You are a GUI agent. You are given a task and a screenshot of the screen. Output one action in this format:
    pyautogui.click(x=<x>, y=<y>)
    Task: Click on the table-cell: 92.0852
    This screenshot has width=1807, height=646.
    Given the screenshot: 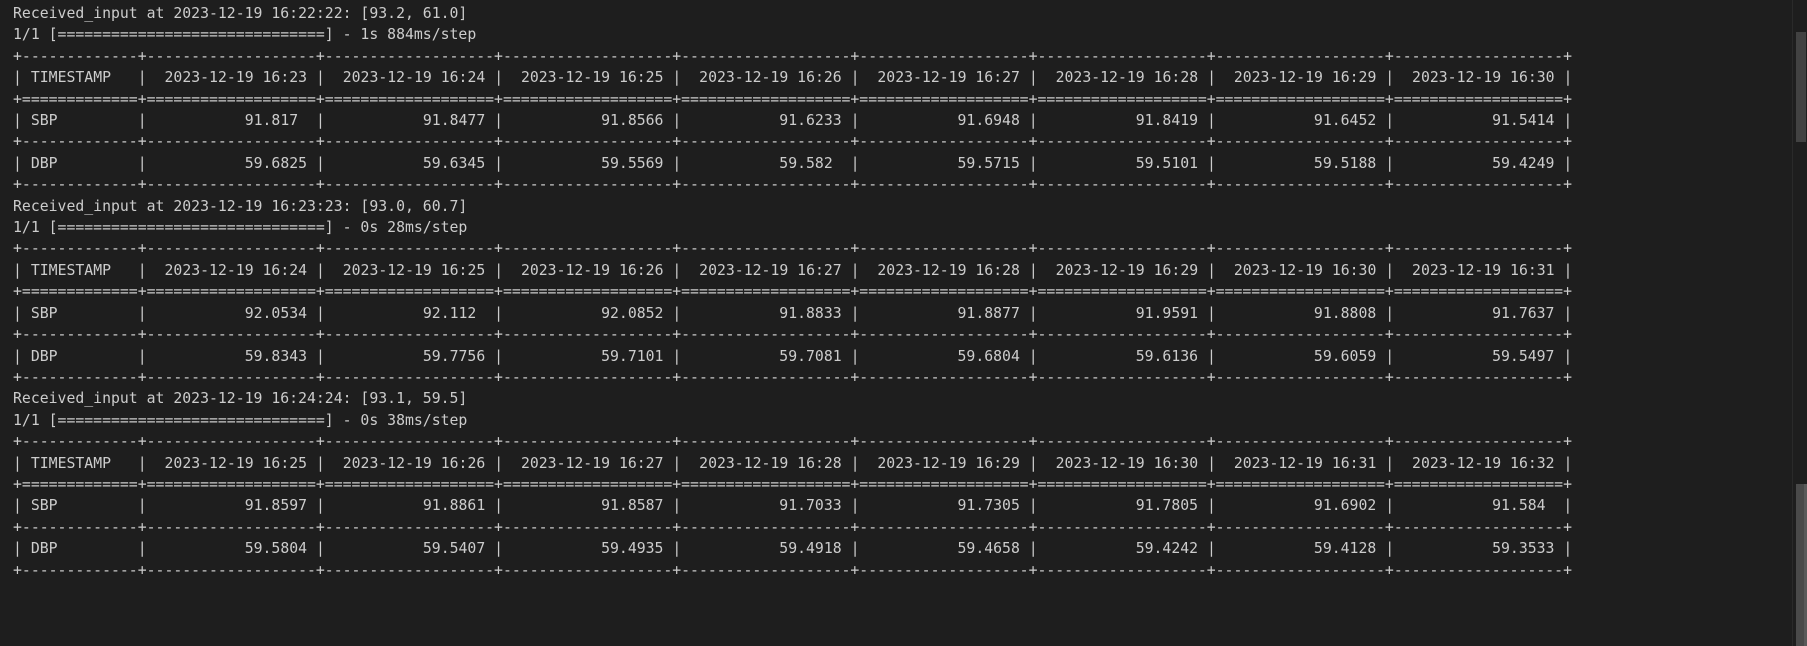 What is the action you would take?
    pyautogui.click(x=632, y=313)
    